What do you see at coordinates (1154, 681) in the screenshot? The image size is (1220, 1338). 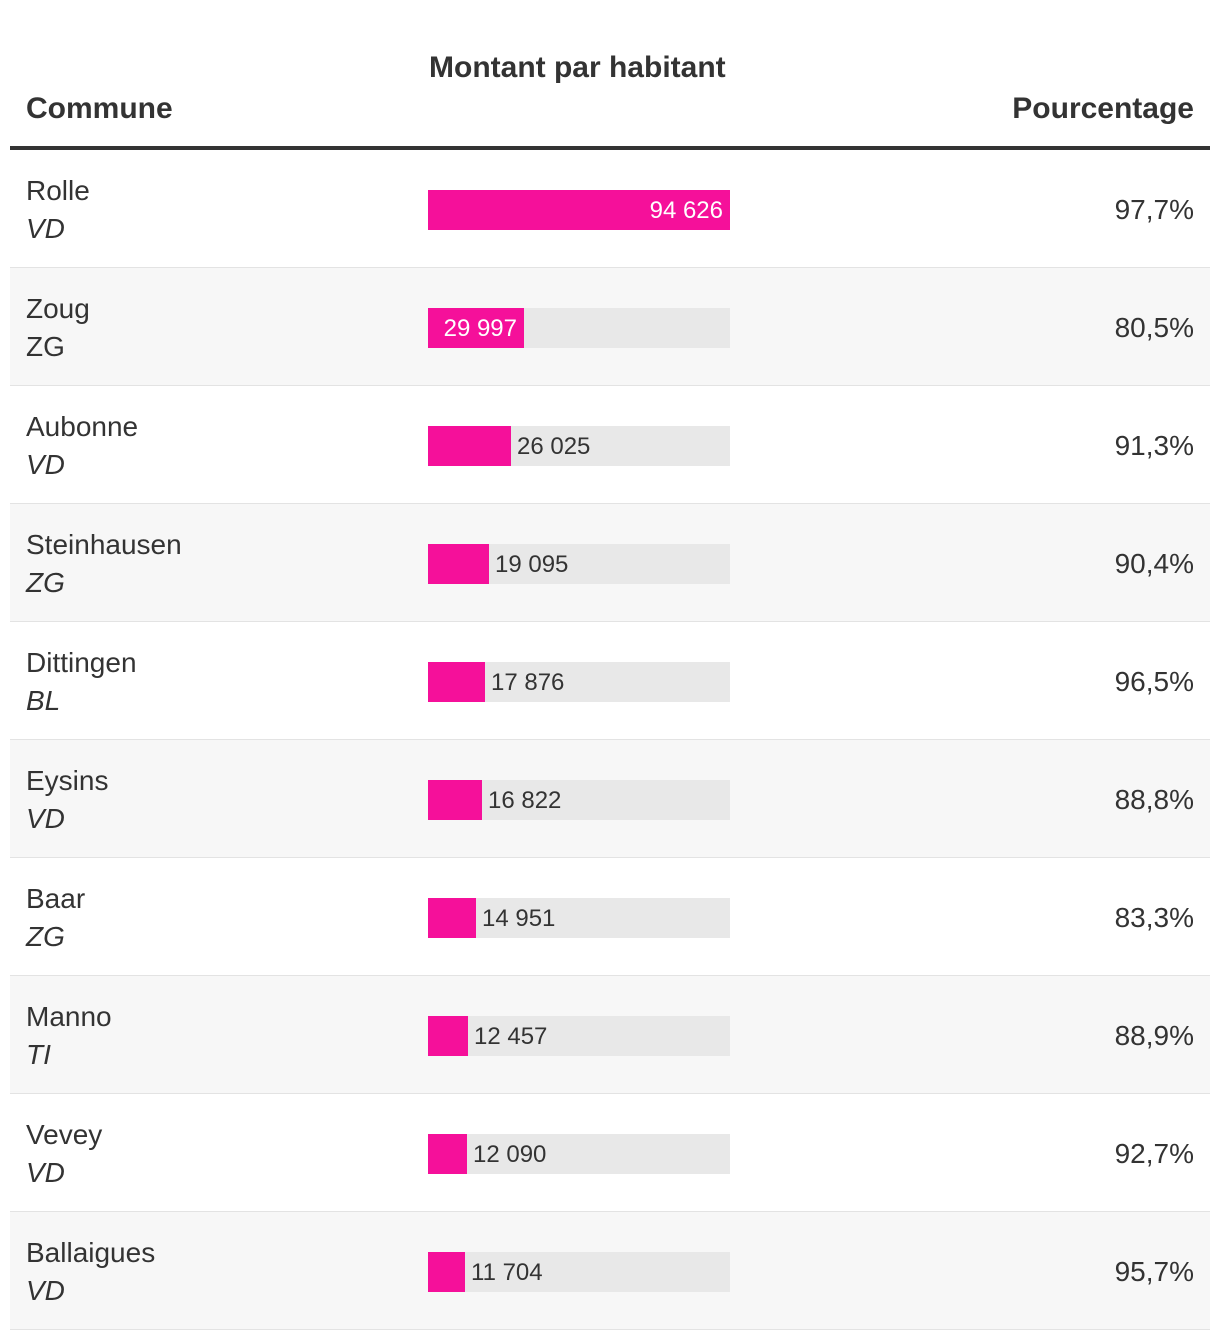 I see `pourcentage-value: 96,5%` at bounding box center [1154, 681].